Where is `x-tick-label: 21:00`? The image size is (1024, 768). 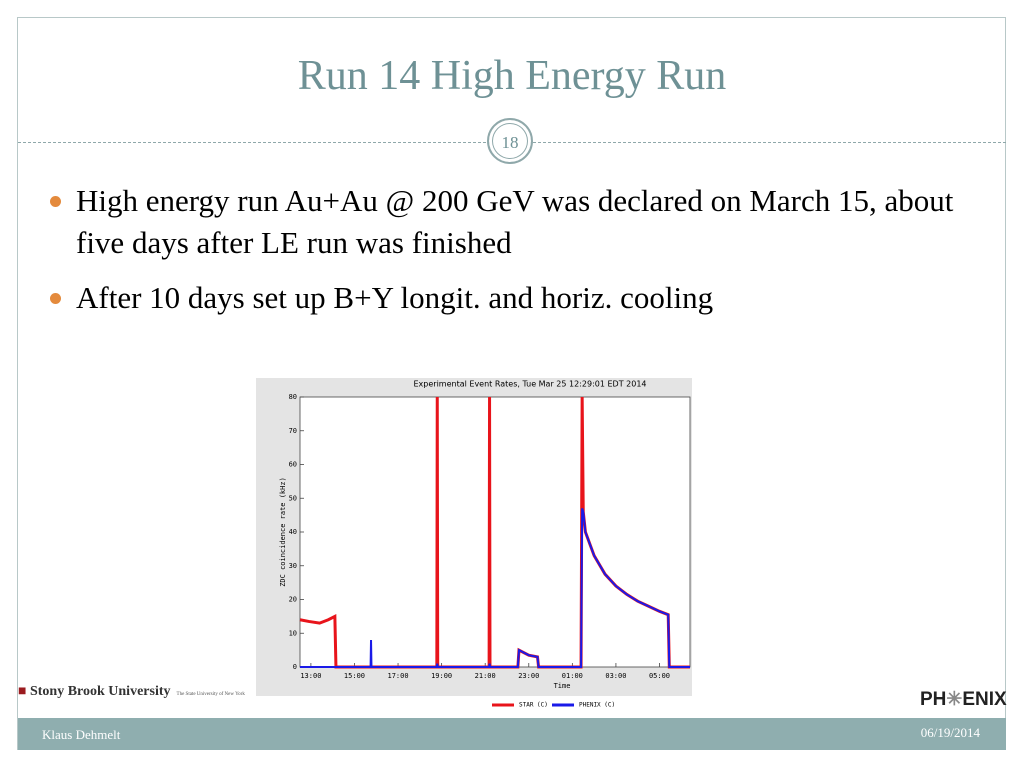
x-tick-label: 21:00 is located at coordinates (485, 676).